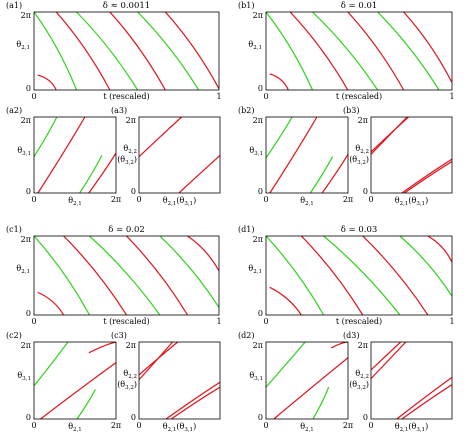  Describe the element at coordinates (218, 96) in the screenshot. I see `a1-xtick-right: 1` at that location.